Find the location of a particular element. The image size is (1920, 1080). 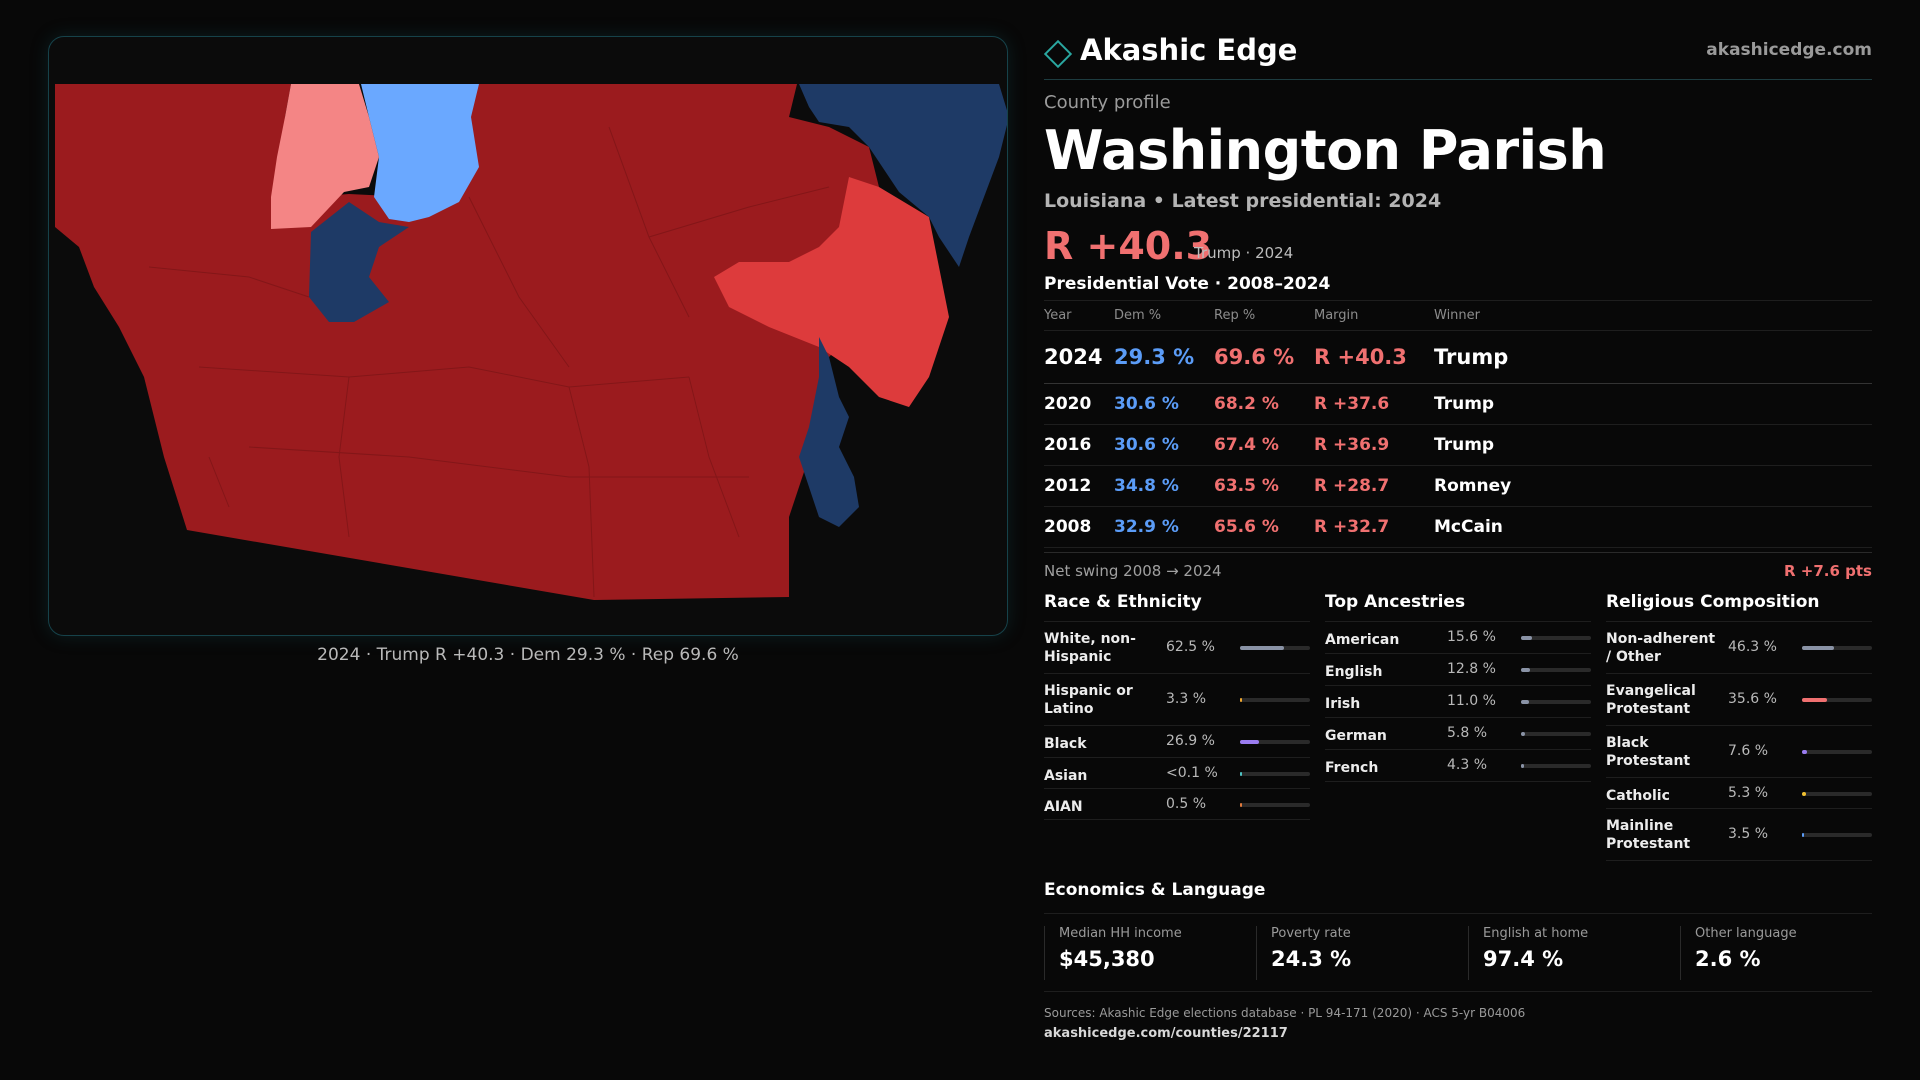

demographic-label: Catholic is located at coordinates (1638, 796).